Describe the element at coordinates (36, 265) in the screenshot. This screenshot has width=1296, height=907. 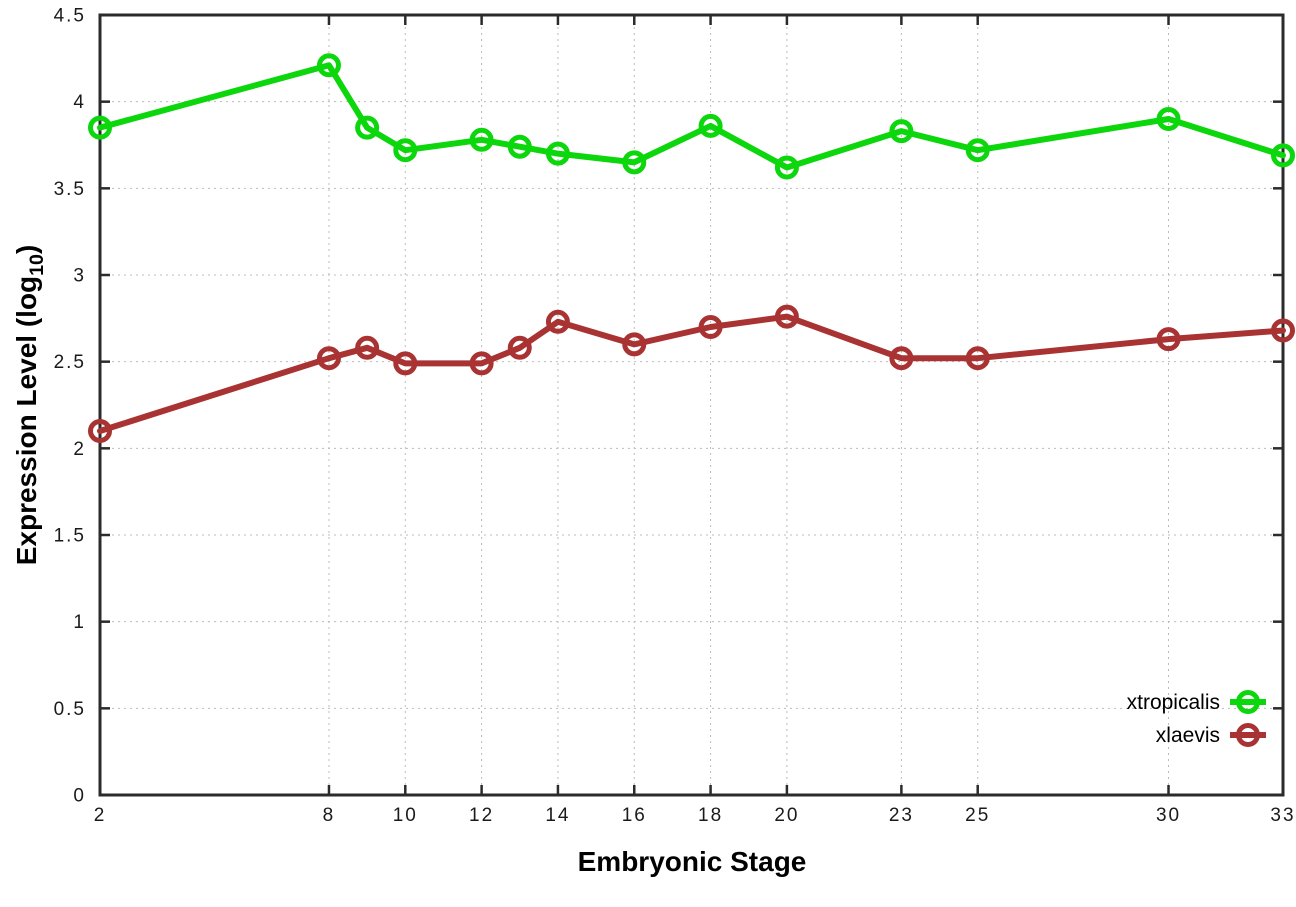
I see `y-axis-title-subscript: 10` at that location.